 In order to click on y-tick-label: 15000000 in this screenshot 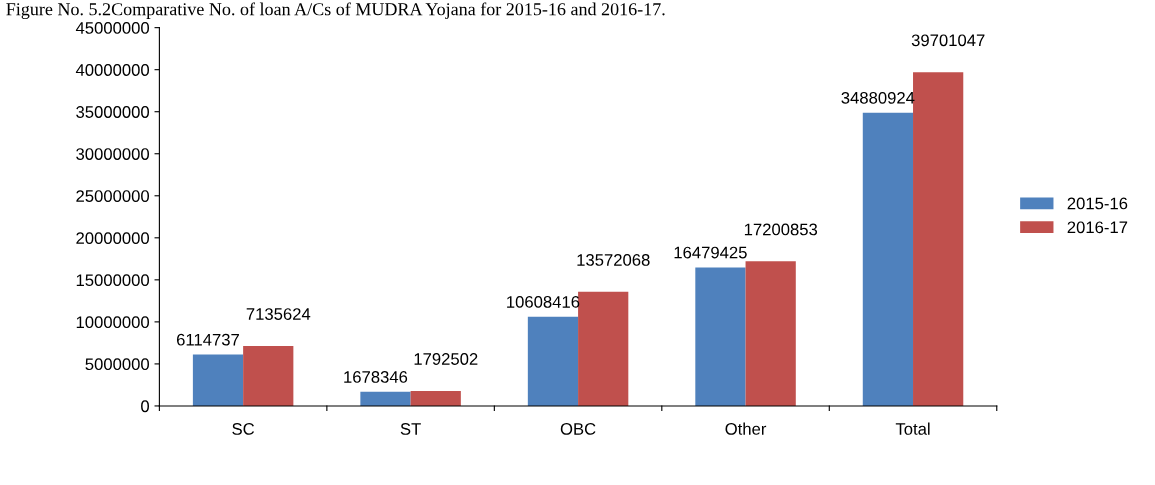, I will do `click(113, 280)`.